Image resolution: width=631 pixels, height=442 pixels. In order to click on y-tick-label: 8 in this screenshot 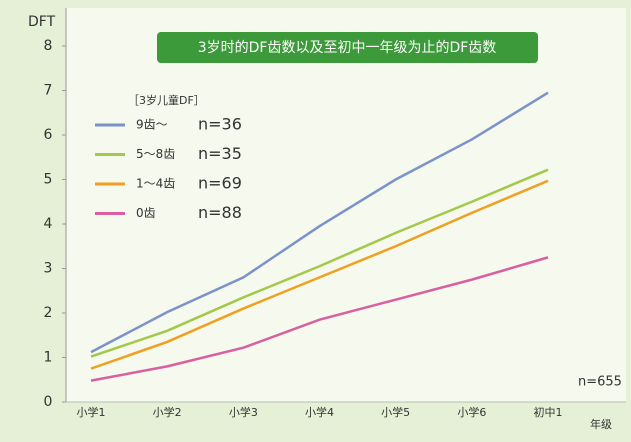, I will do `click(48, 46)`.